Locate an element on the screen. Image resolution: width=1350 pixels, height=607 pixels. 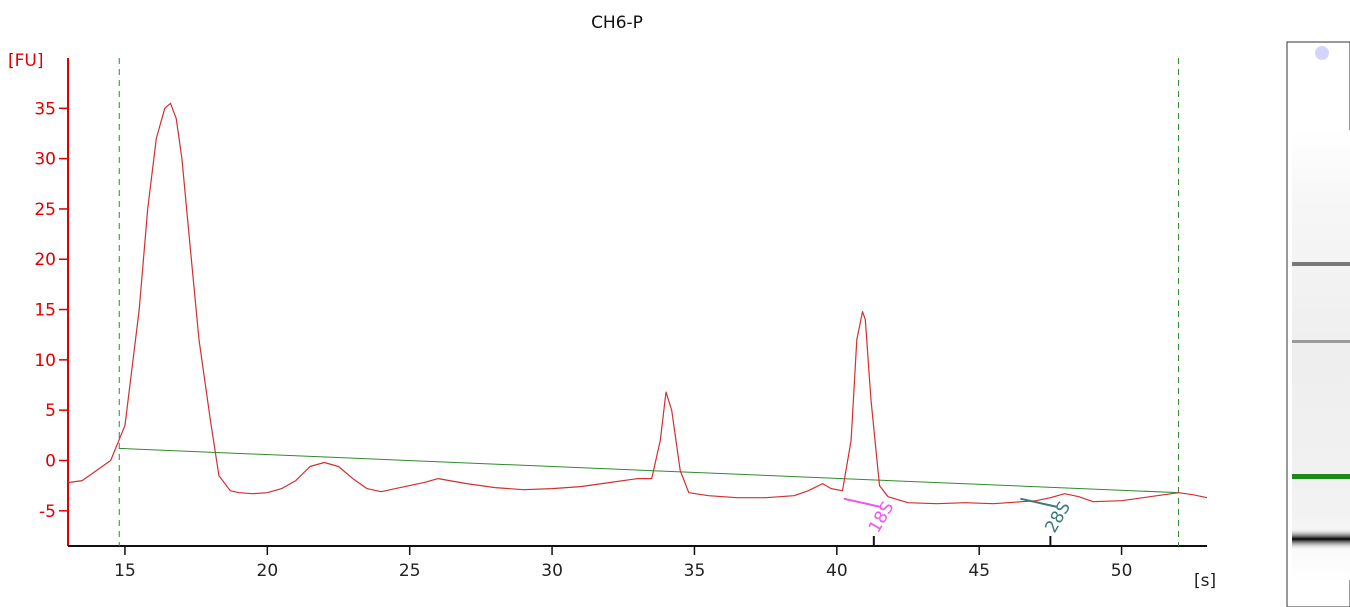
y-tick-label: 15 is located at coordinates (45, 311).